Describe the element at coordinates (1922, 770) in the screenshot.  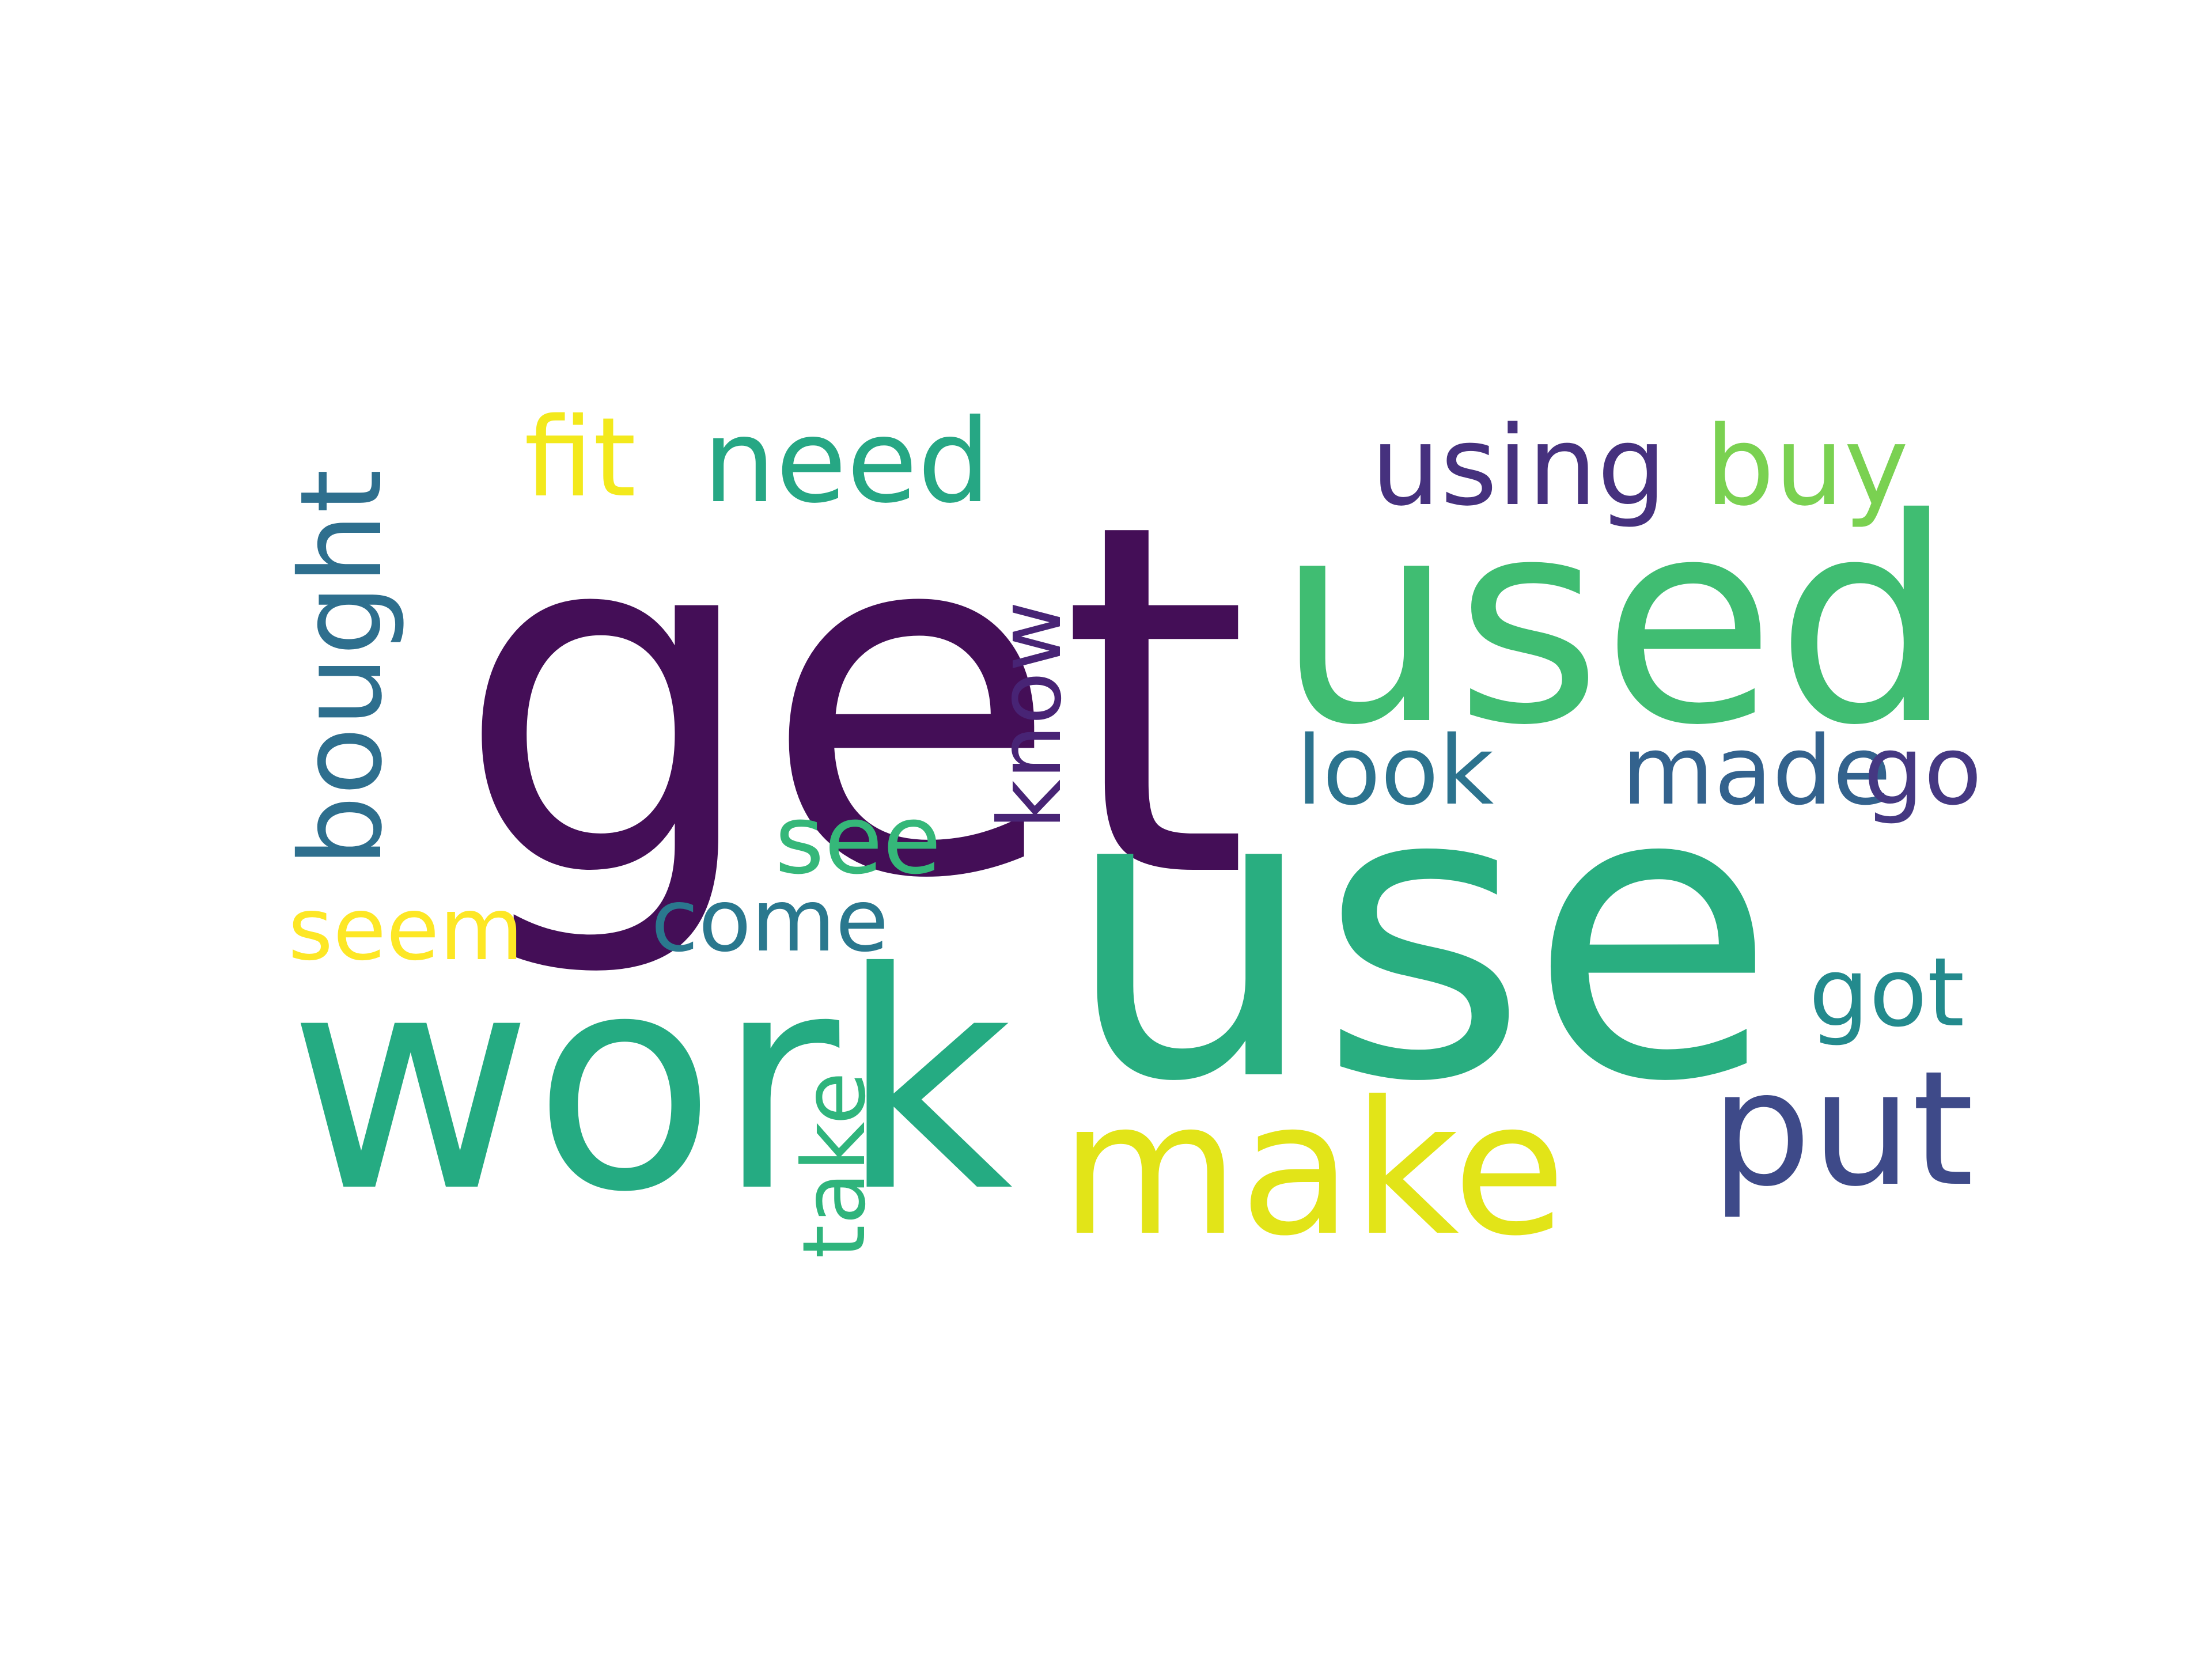
I see `word-go: go` at that location.